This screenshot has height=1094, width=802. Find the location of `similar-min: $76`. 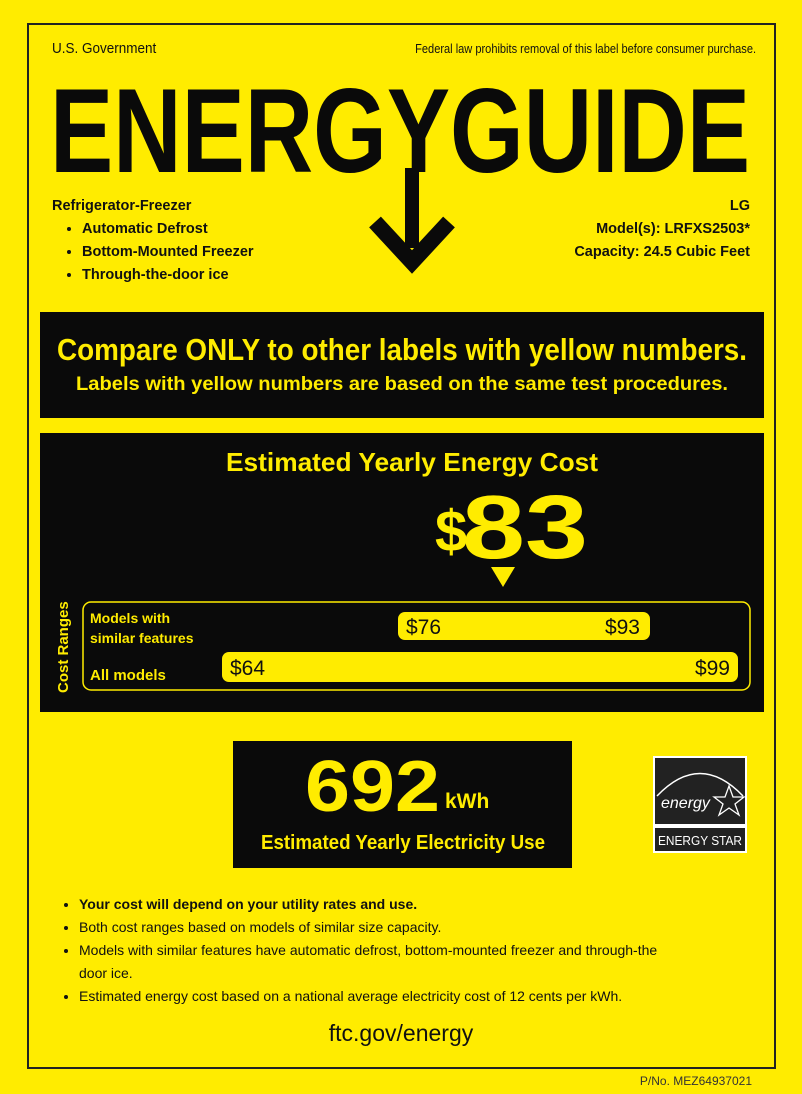

similar-min: $76 is located at coordinates (423, 627).